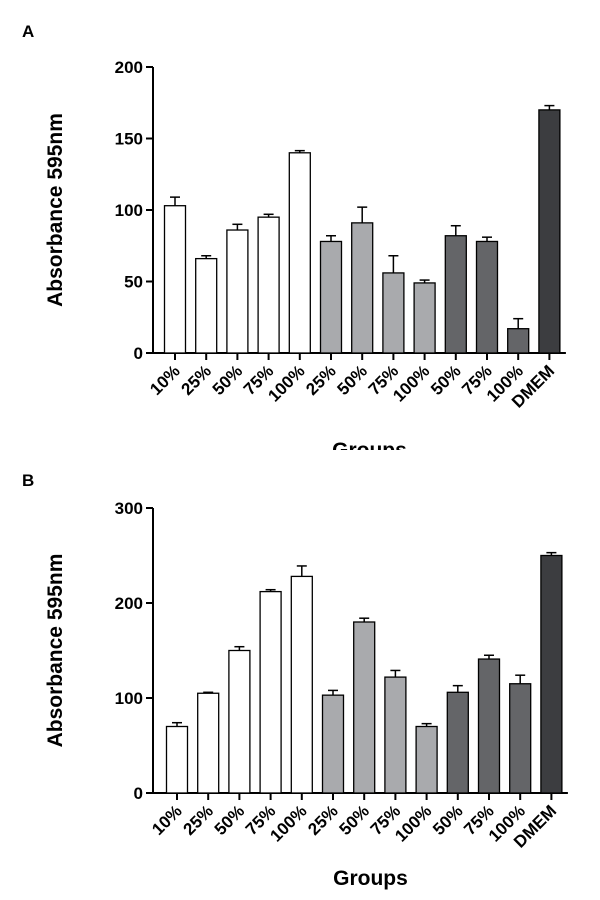 This screenshot has width=600, height=900. I want to click on y-tick-label: 150, so click(129, 139).